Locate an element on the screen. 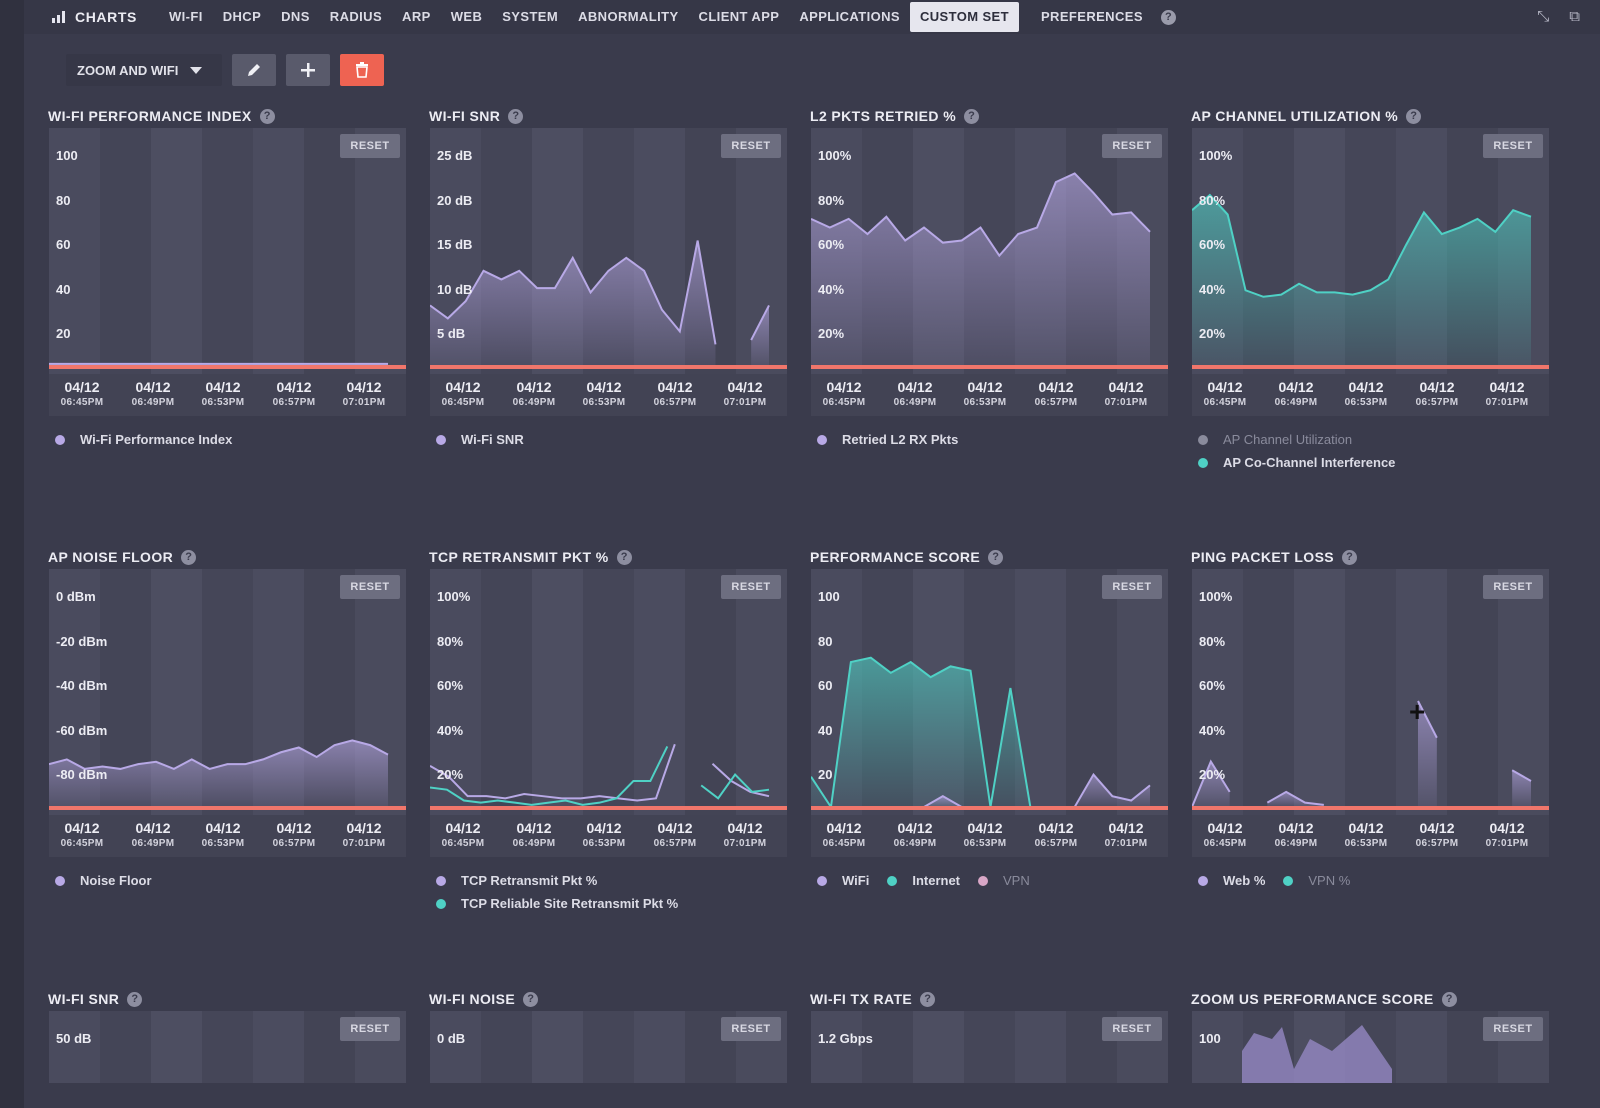  chart-svg is located at coordinates (1370, 713).